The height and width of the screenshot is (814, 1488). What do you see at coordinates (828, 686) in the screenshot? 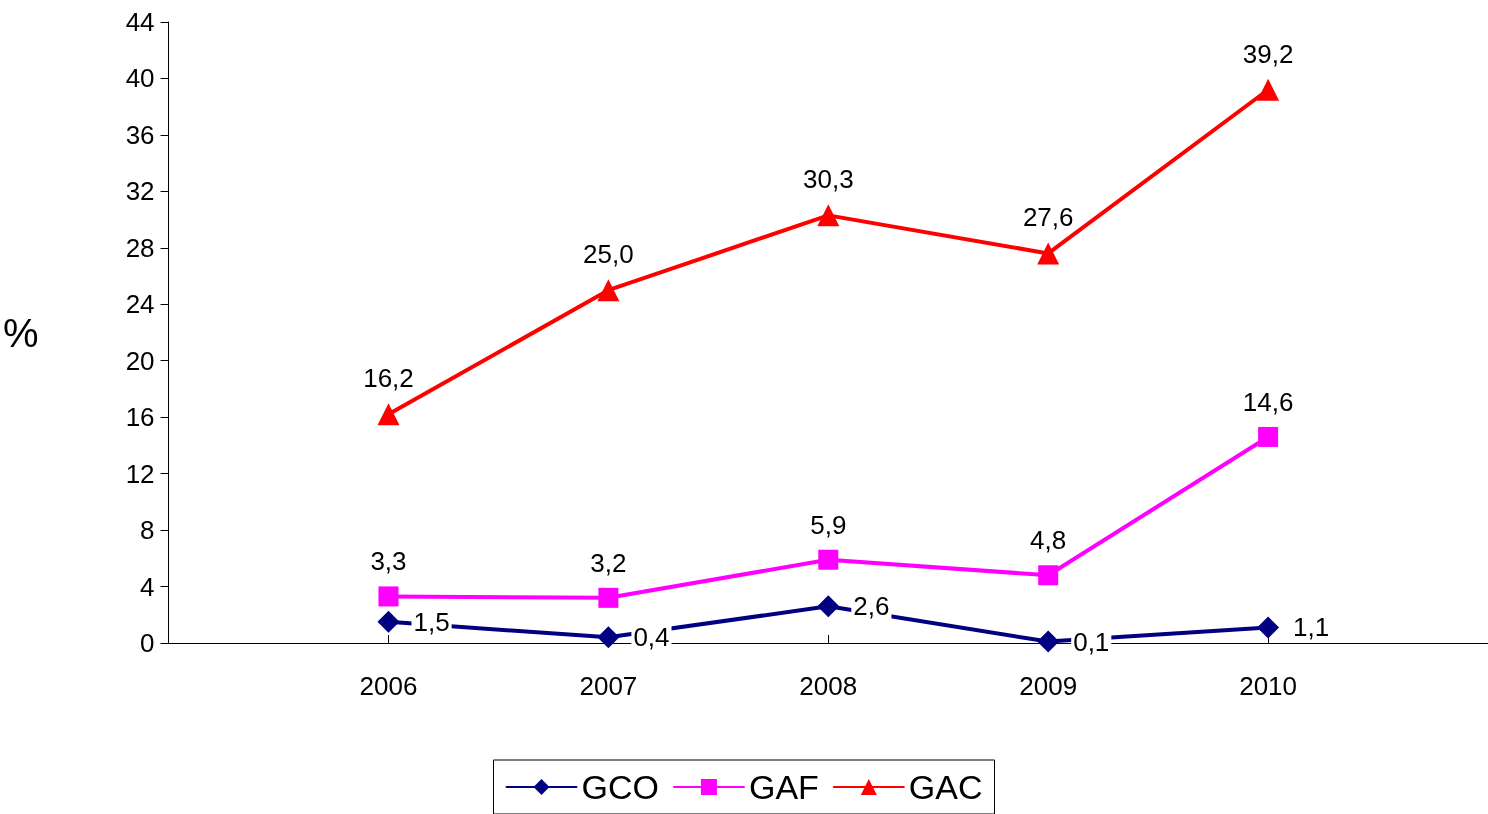
I see `x-tick-label: 2008` at bounding box center [828, 686].